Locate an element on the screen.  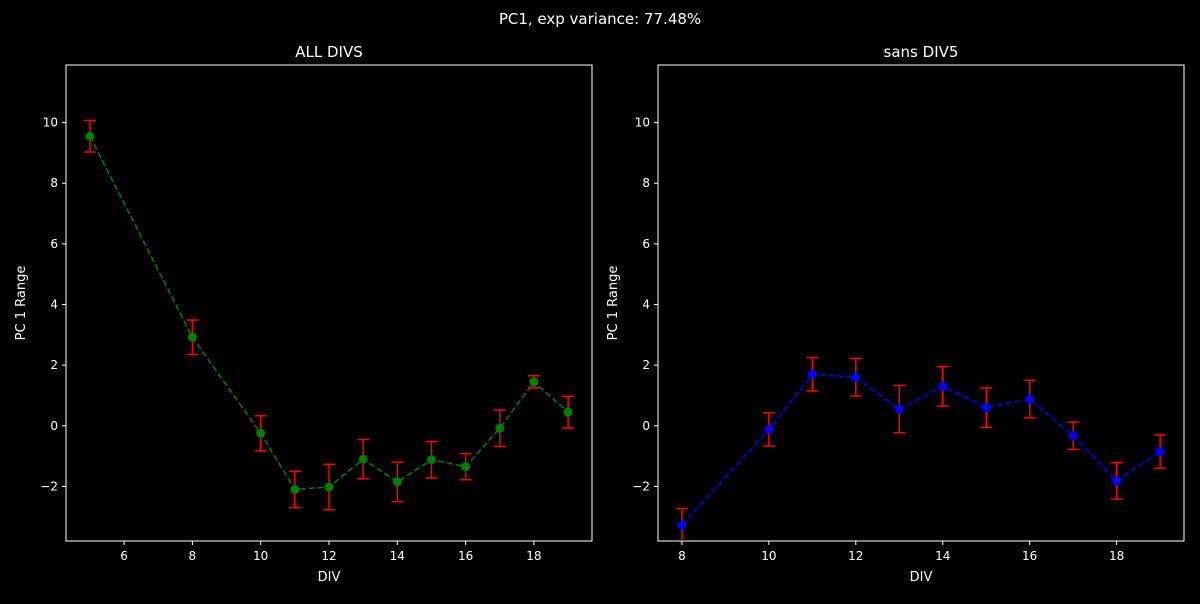
figure-suptitle: PC1, exp variance: 77.48% is located at coordinates (600, 19).